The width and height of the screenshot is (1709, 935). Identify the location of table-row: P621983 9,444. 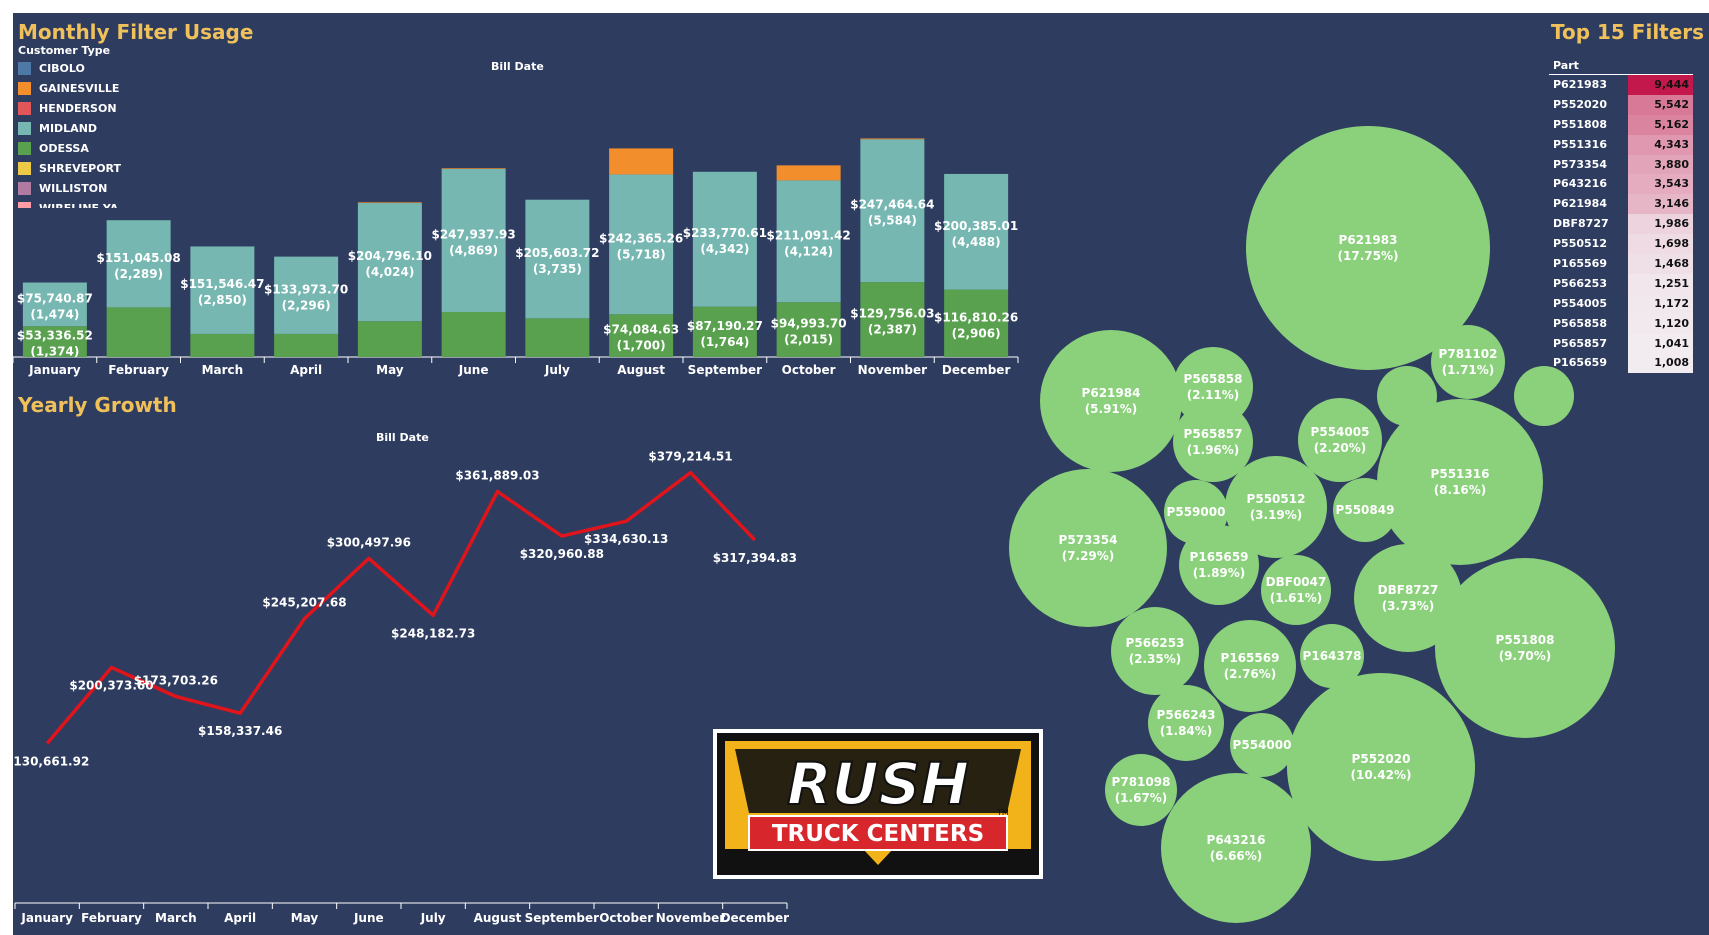
(1621, 85).